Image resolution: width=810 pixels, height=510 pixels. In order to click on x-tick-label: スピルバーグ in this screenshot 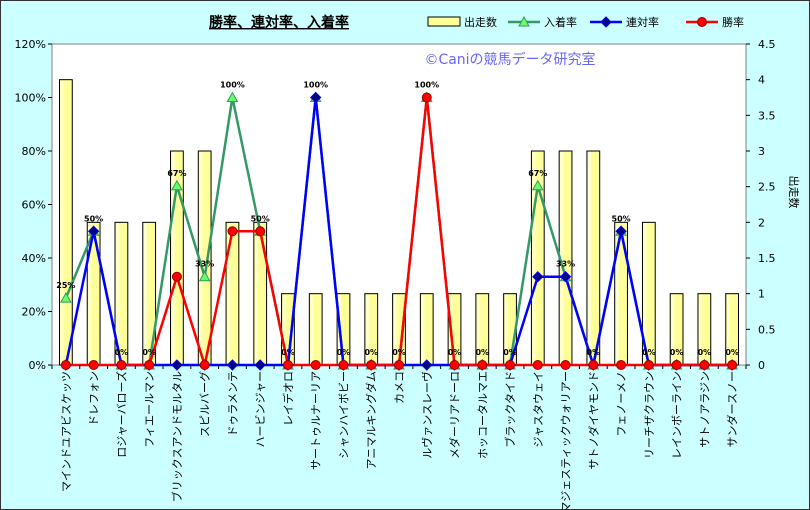, I will do `click(205, 404)`.